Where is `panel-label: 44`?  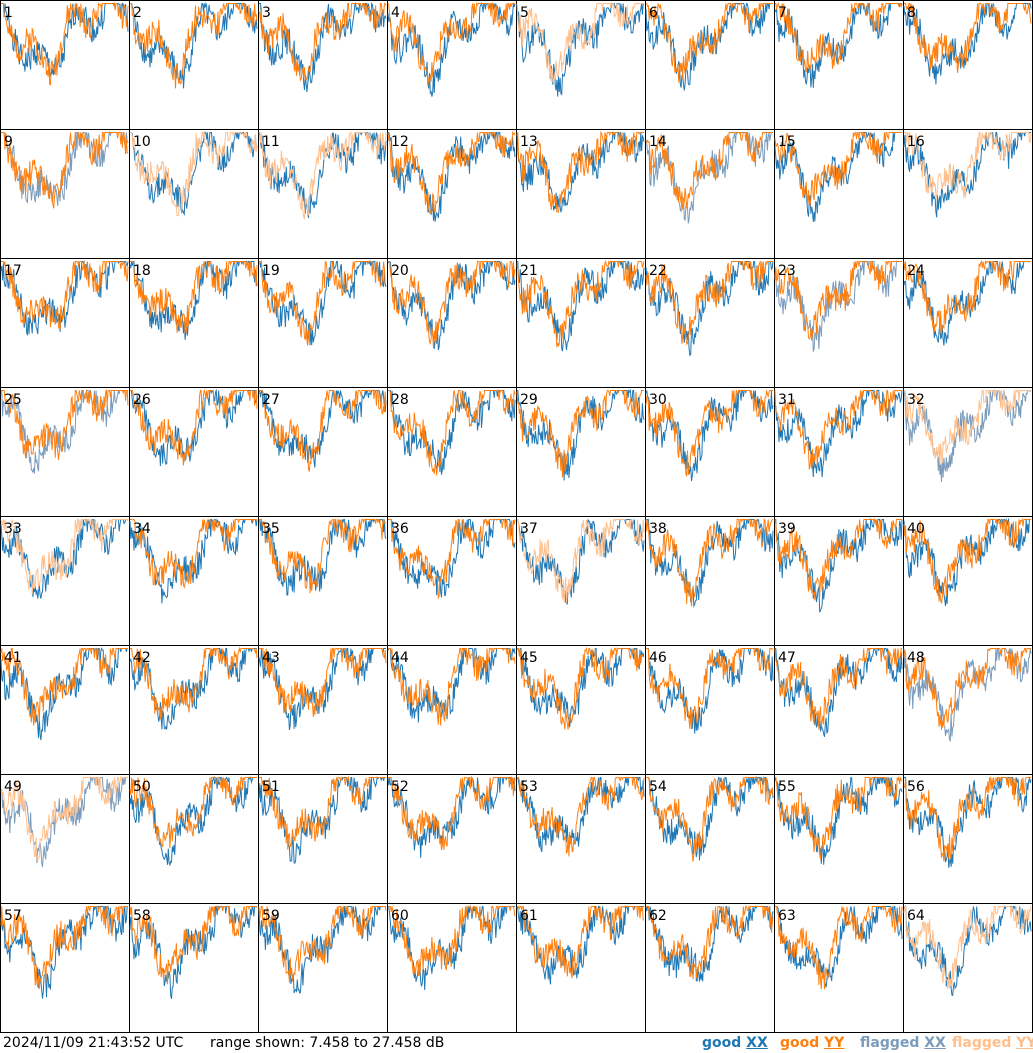
panel-label: 44 is located at coordinates (400, 658).